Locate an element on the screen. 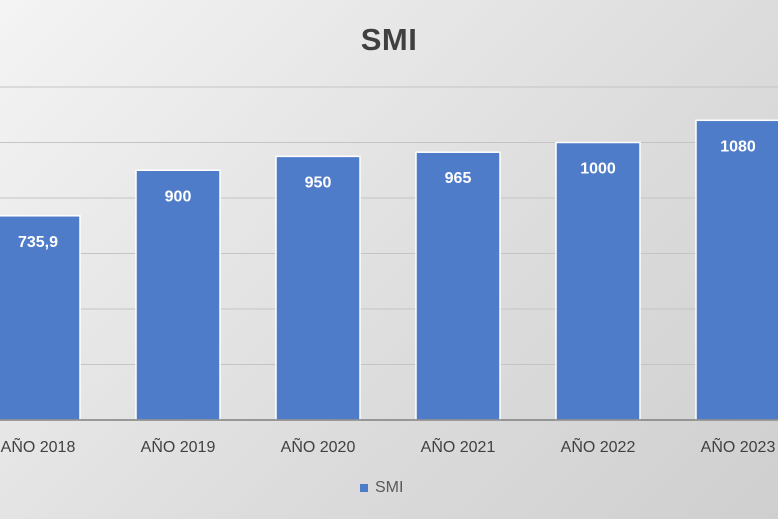  category-tick-label: AÑO 2020 is located at coordinates (318, 446).